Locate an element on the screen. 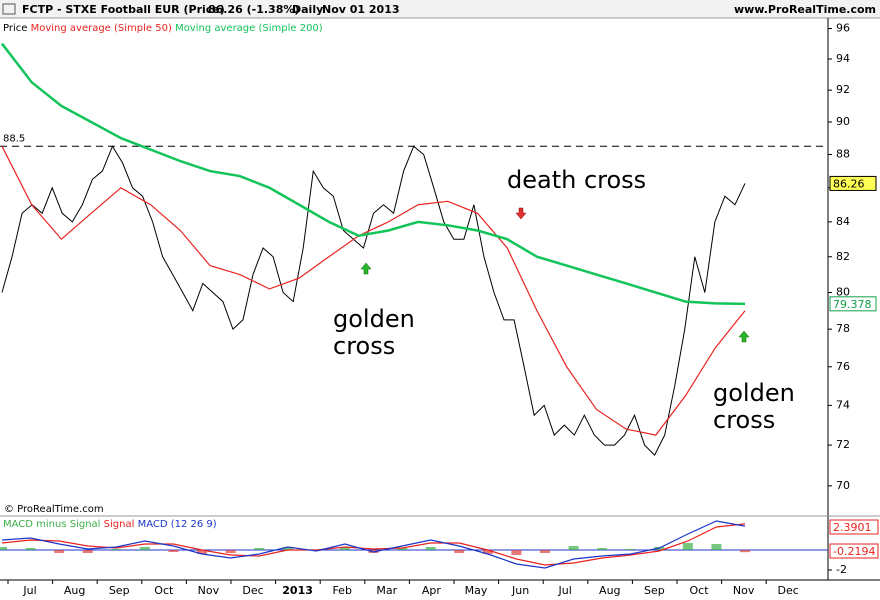  x-tick-label: Feb is located at coordinates (341, 590).